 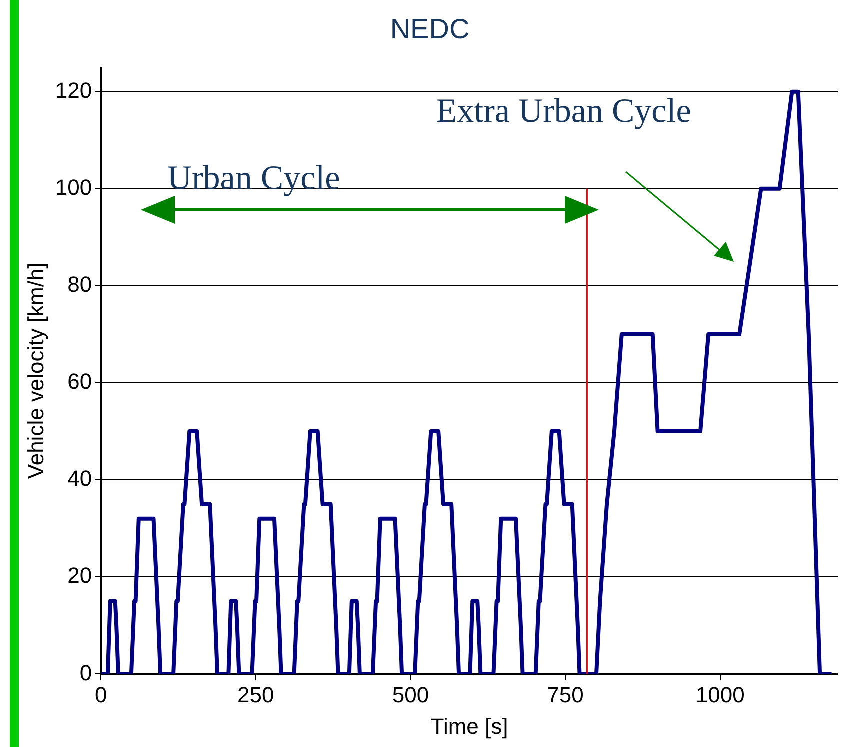 What do you see at coordinates (35, 371) in the screenshot?
I see `y-axis-title: Vehicle velocity [km/h]` at bounding box center [35, 371].